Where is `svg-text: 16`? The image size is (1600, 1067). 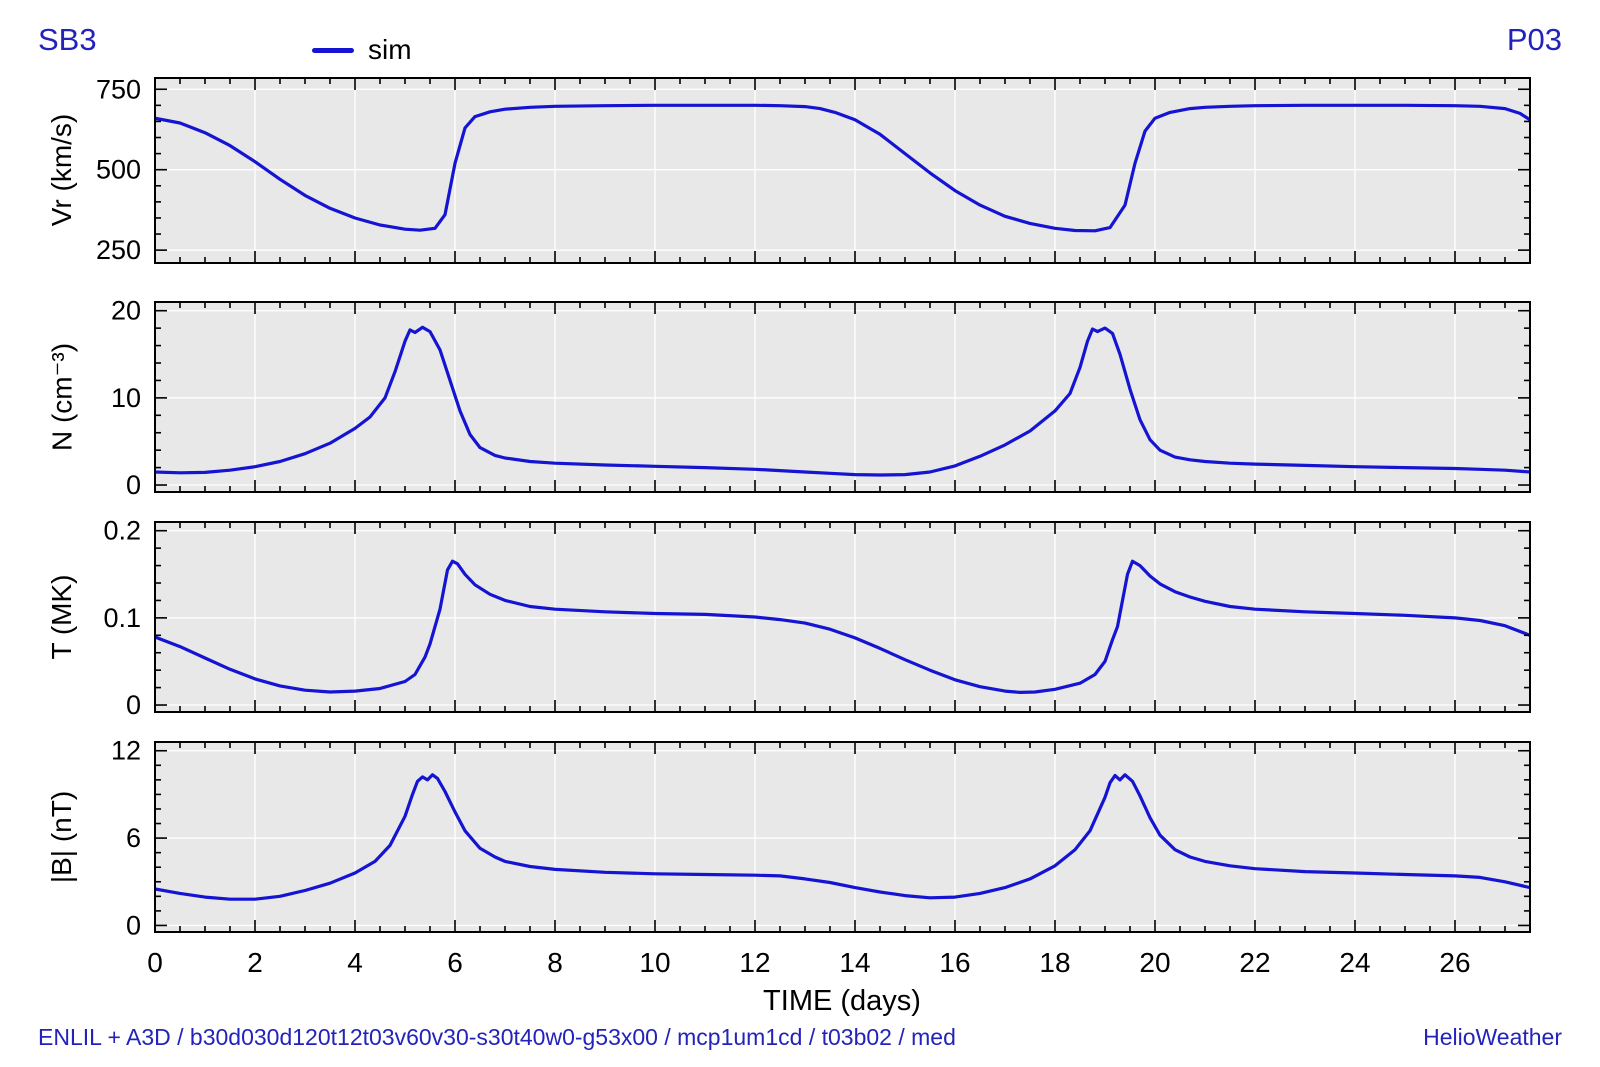
svg-text: 16 is located at coordinates (954, 962).